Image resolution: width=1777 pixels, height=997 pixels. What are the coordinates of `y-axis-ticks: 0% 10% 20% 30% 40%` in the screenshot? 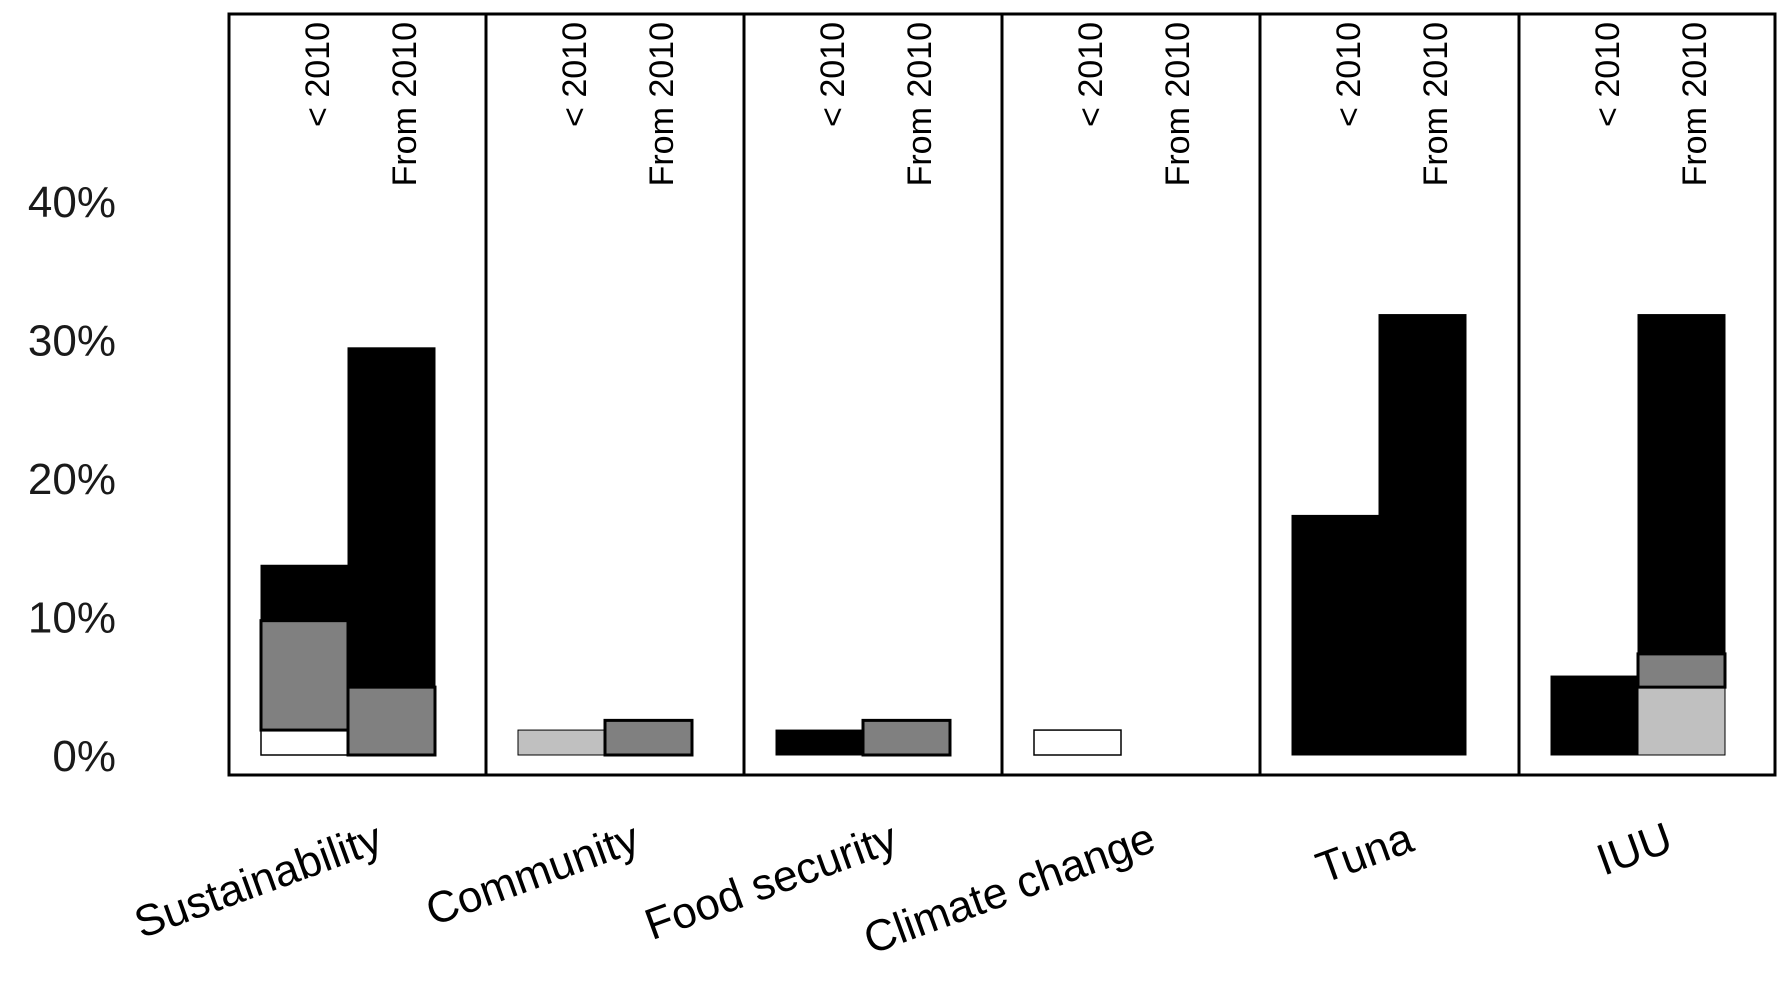 It's located at (72, 479).